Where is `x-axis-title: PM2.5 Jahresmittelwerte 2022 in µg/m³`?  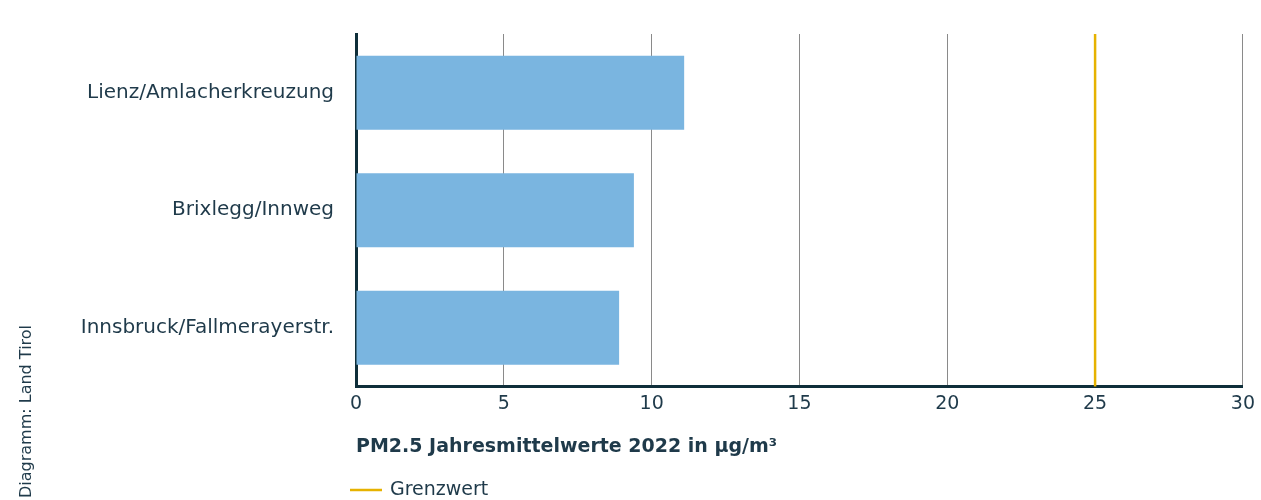 x-axis-title: PM2.5 Jahresmittelwerte 2022 in µg/m³ is located at coordinates (567, 444).